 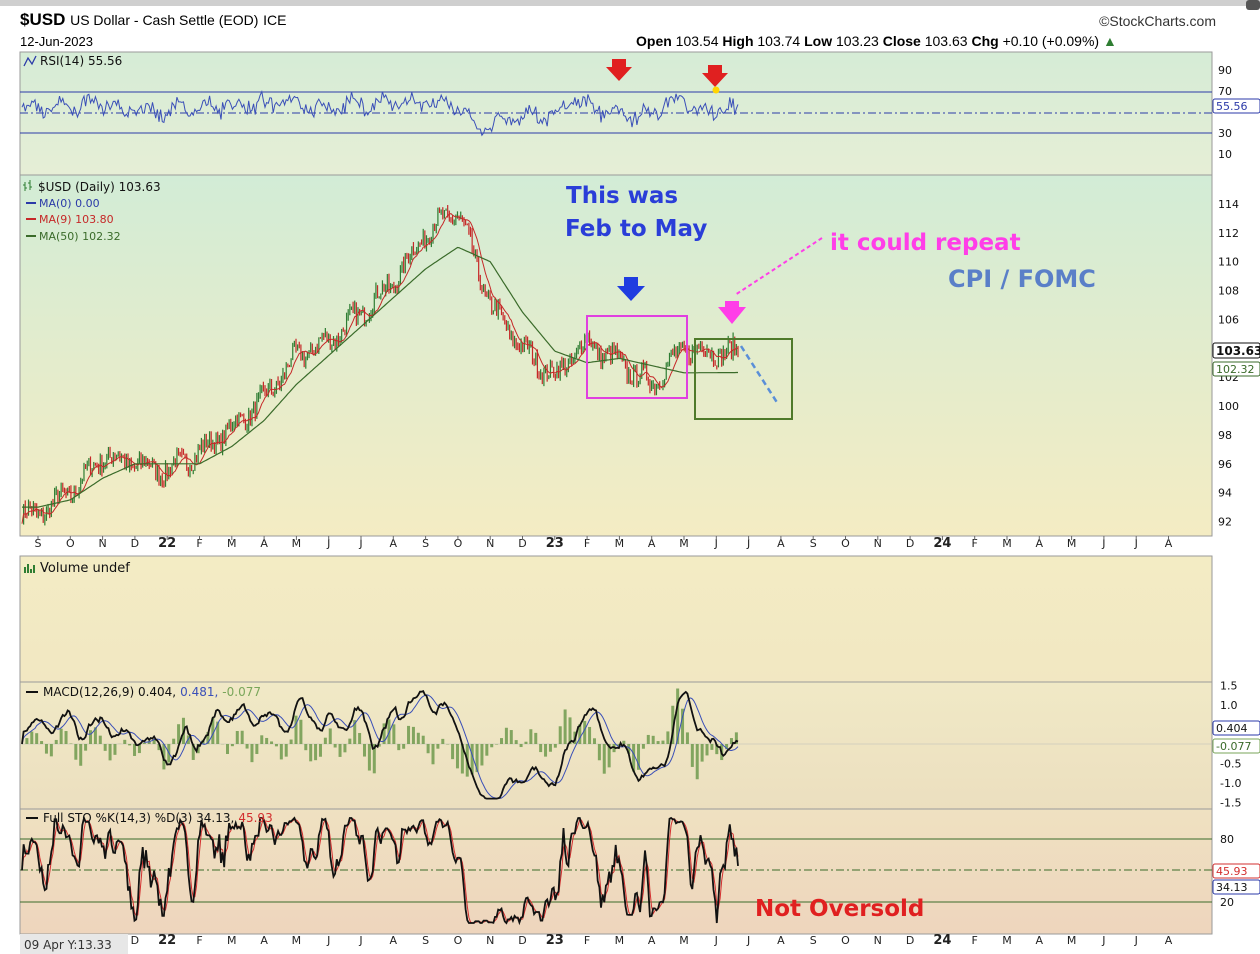 What do you see at coordinates (631, 289) in the screenshot?
I see `blue-down-arrow` at bounding box center [631, 289].